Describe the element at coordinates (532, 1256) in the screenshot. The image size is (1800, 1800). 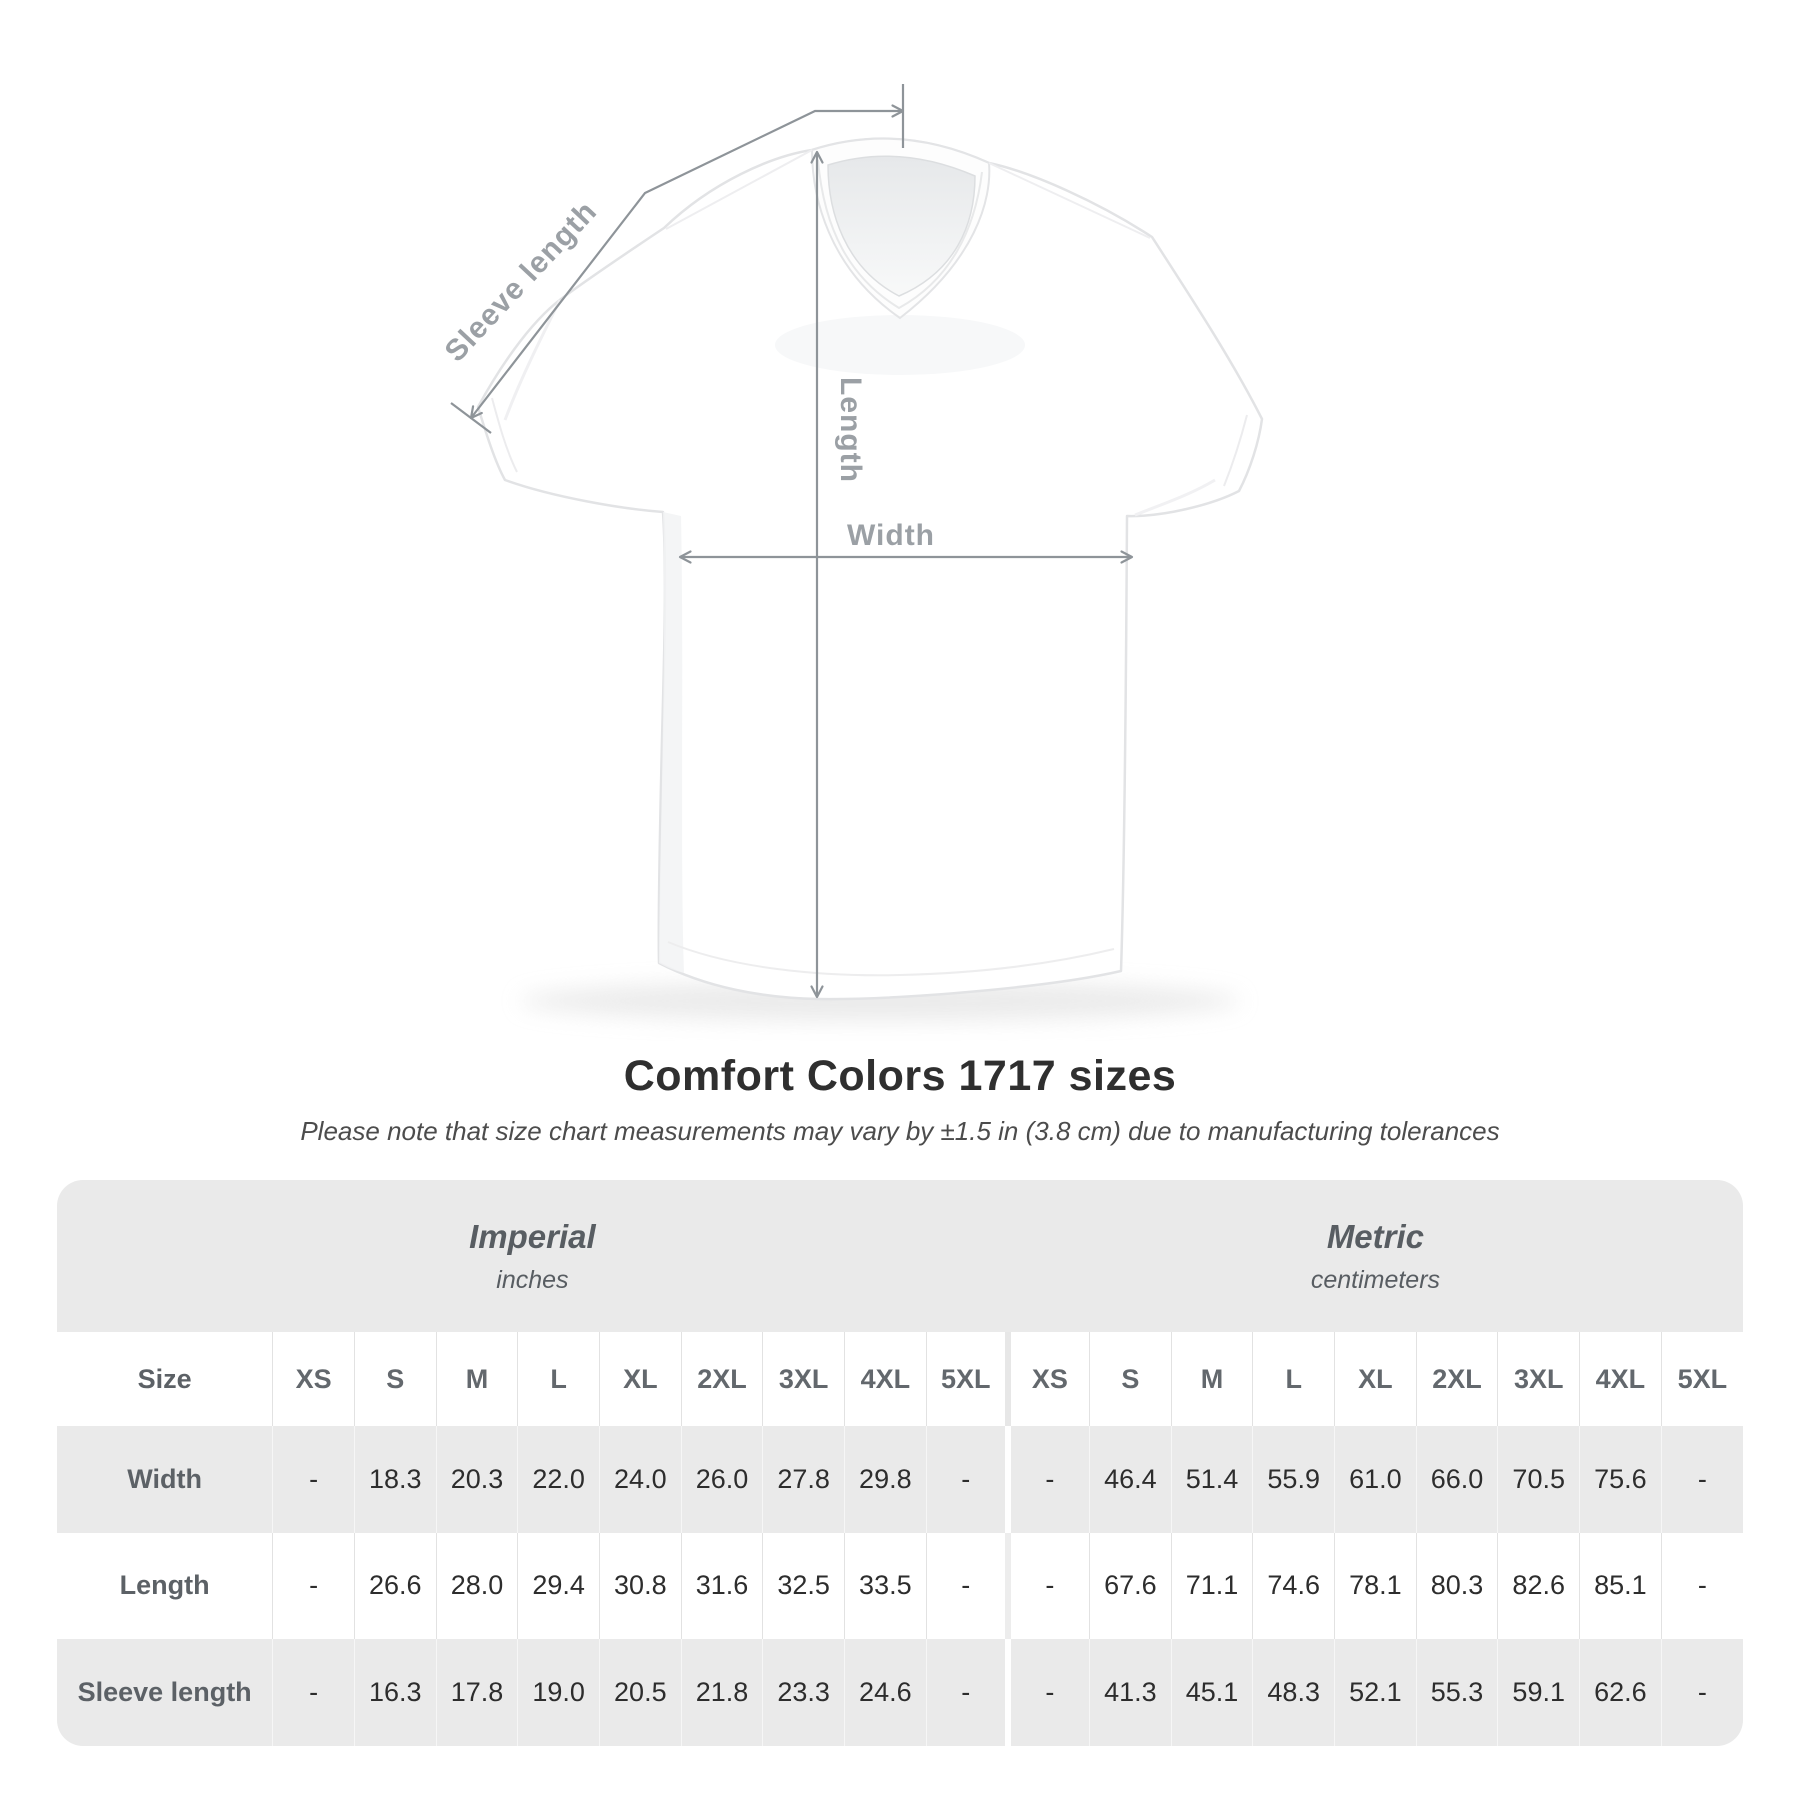
I see `imperial-header: Imperial inches` at that location.